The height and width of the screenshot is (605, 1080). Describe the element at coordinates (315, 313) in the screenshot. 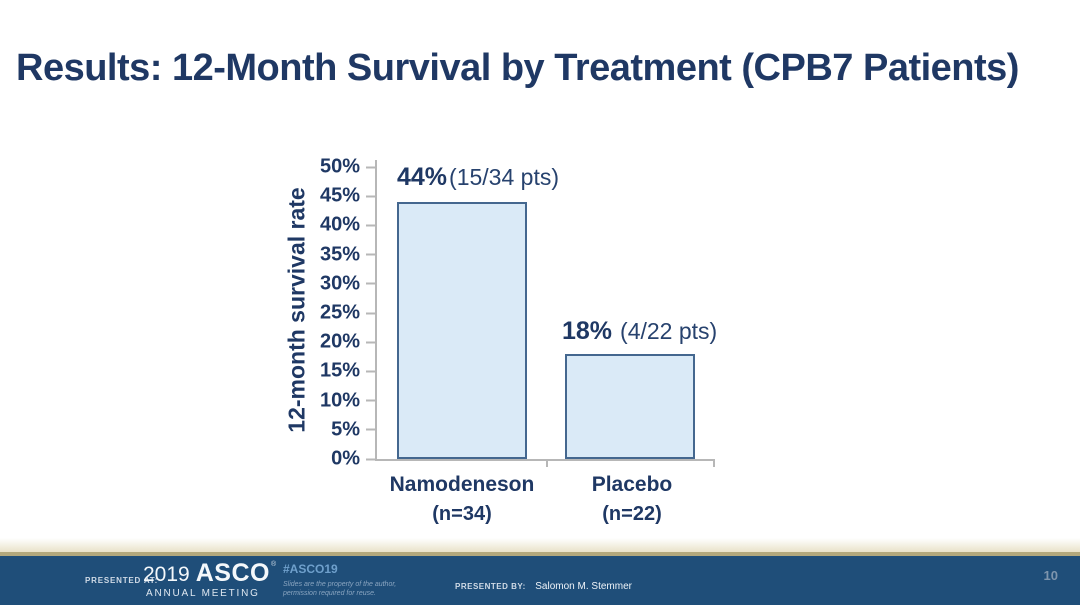

I see `y-axis-ticks: 0% 5% 10% 15% 20% 25% 30% 35% 40% 45% 50%` at that location.